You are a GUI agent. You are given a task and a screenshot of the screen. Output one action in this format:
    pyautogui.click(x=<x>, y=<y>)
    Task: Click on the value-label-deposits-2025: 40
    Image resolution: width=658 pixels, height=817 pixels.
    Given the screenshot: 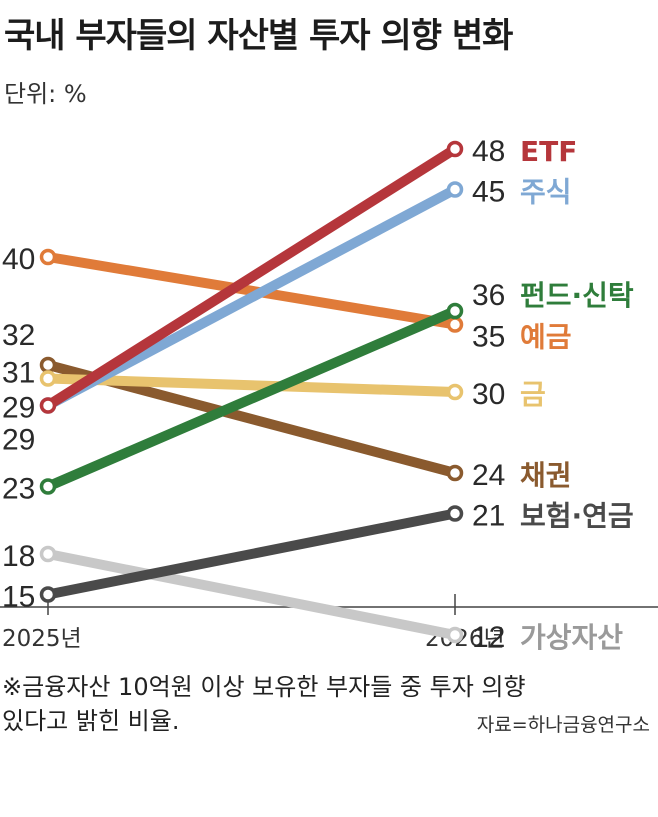 What is the action you would take?
    pyautogui.click(x=18, y=259)
    